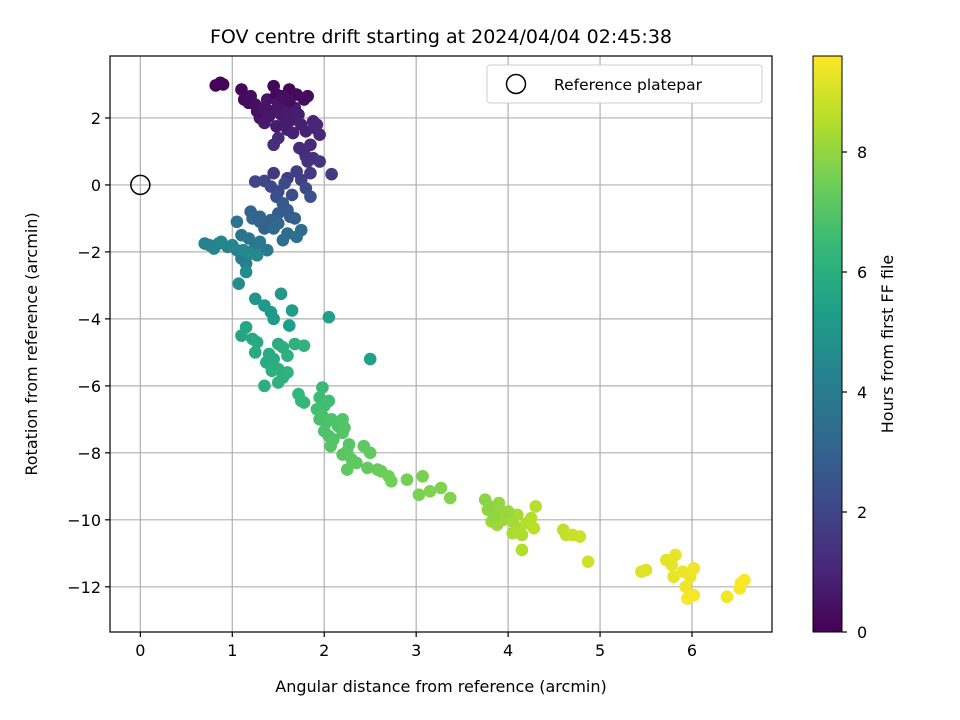 Image resolution: width=960 pixels, height=720 pixels. What do you see at coordinates (508, 650) in the screenshot?
I see `x-tick-label: 4` at bounding box center [508, 650].